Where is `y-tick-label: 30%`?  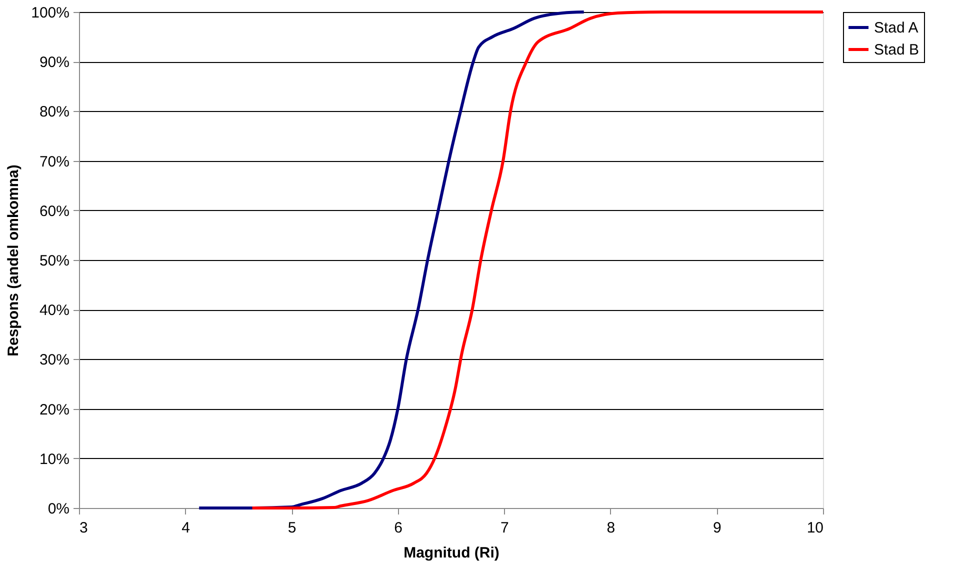 y-tick-label: 30% is located at coordinates (54, 360).